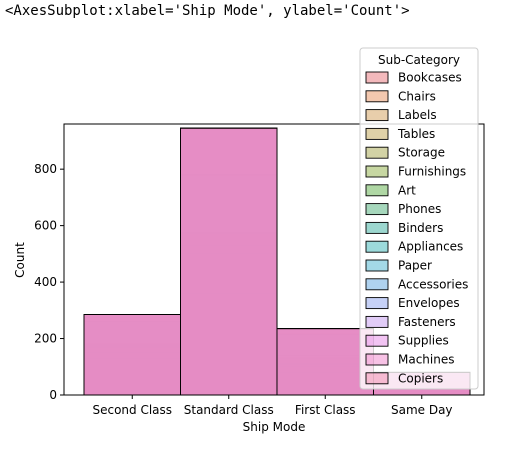 The height and width of the screenshot is (450, 527). Describe the element at coordinates (417, 115) in the screenshot. I see `legend-label-labels: Labels` at that location.